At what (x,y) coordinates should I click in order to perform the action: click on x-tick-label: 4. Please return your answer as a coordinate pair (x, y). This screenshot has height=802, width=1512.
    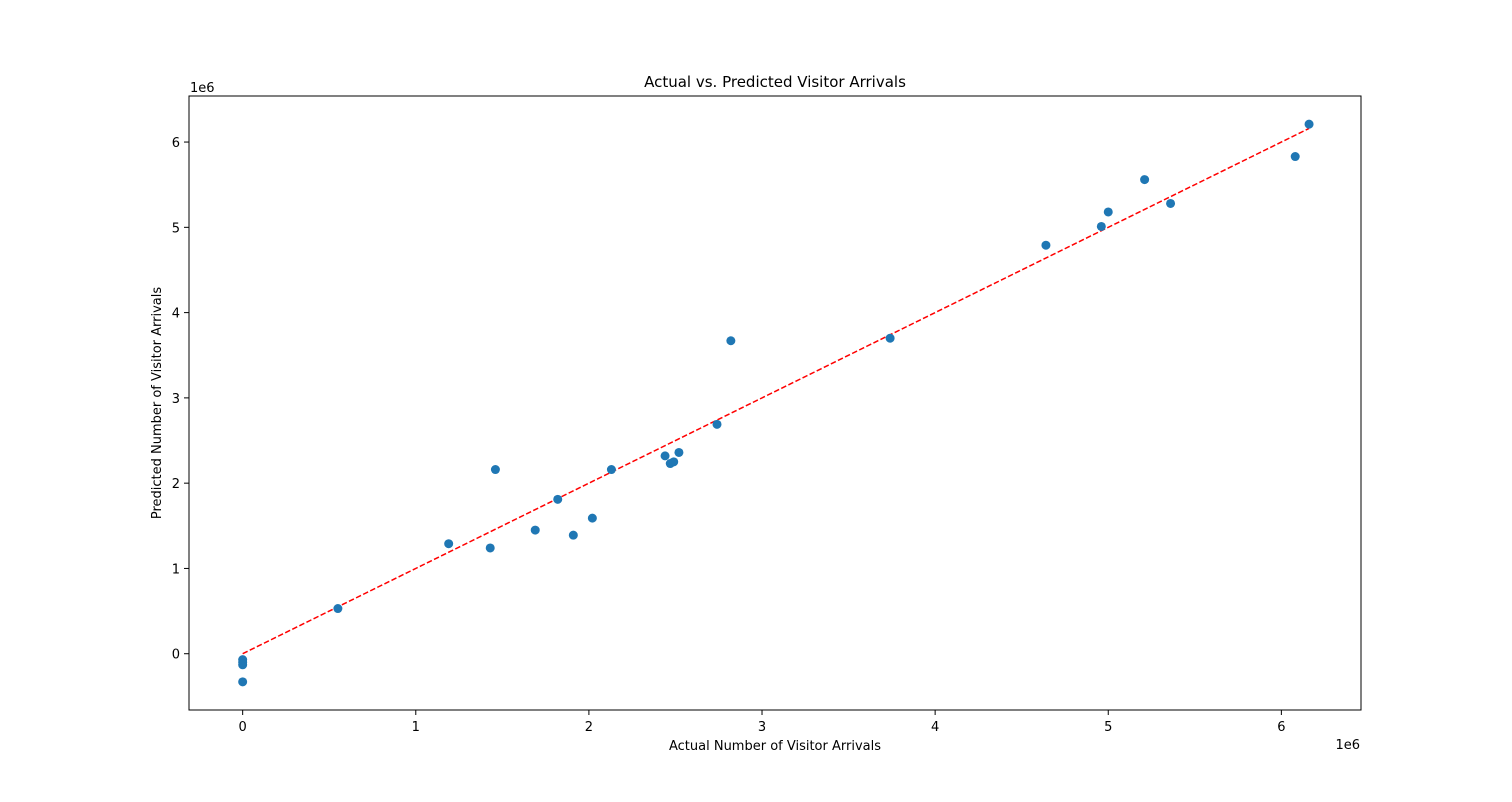
    Looking at the image, I should click on (935, 727).